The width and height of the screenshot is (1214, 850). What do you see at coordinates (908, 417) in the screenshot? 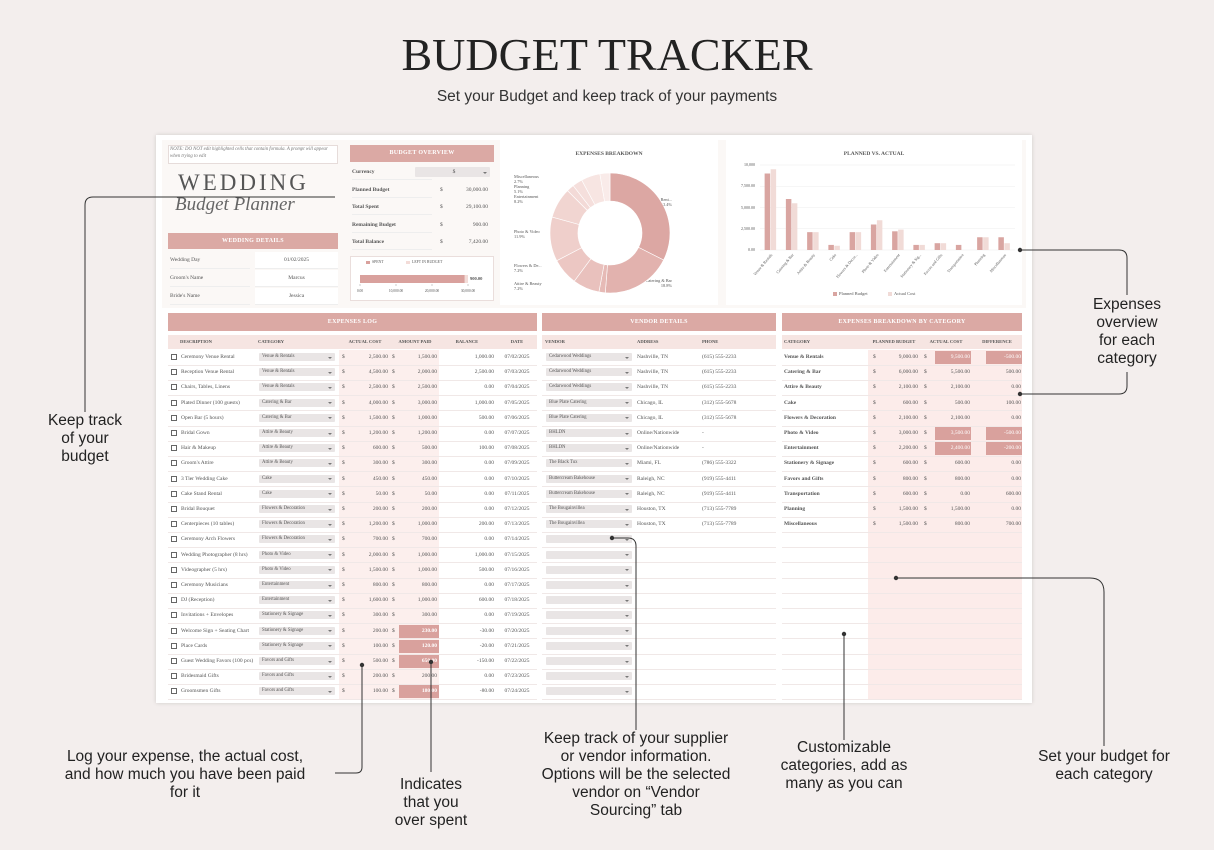
I see `planned-budget: 2,100.00` at bounding box center [908, 417].